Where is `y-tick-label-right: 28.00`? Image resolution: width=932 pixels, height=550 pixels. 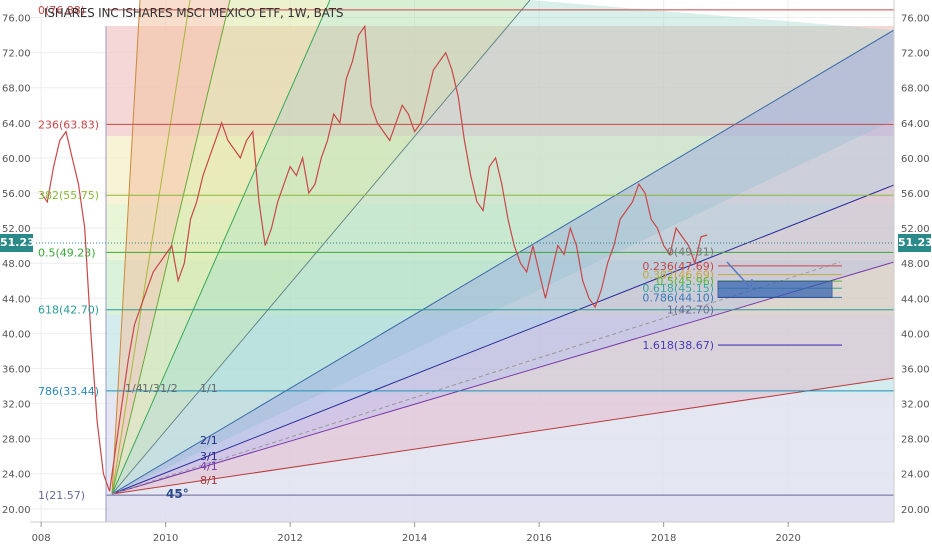
y-tick-label-right: 28.00 is located at coordinates (915, 440).